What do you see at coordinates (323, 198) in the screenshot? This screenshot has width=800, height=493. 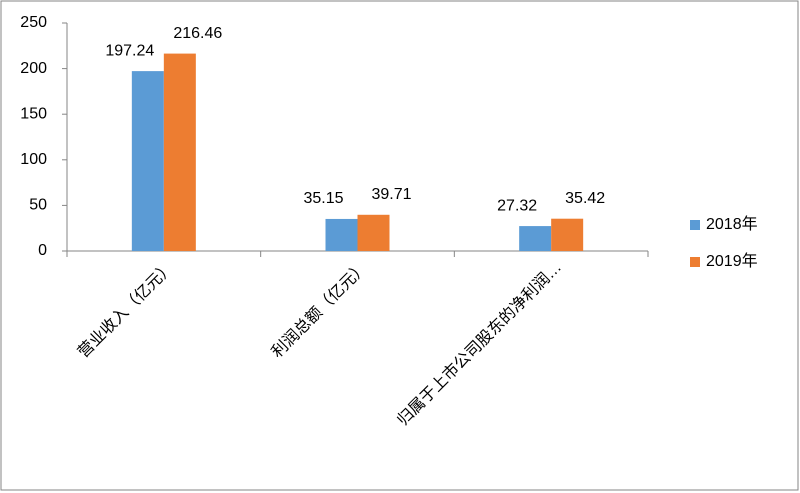 I see `value-label: 35.15` at bounding box center [323, 198].